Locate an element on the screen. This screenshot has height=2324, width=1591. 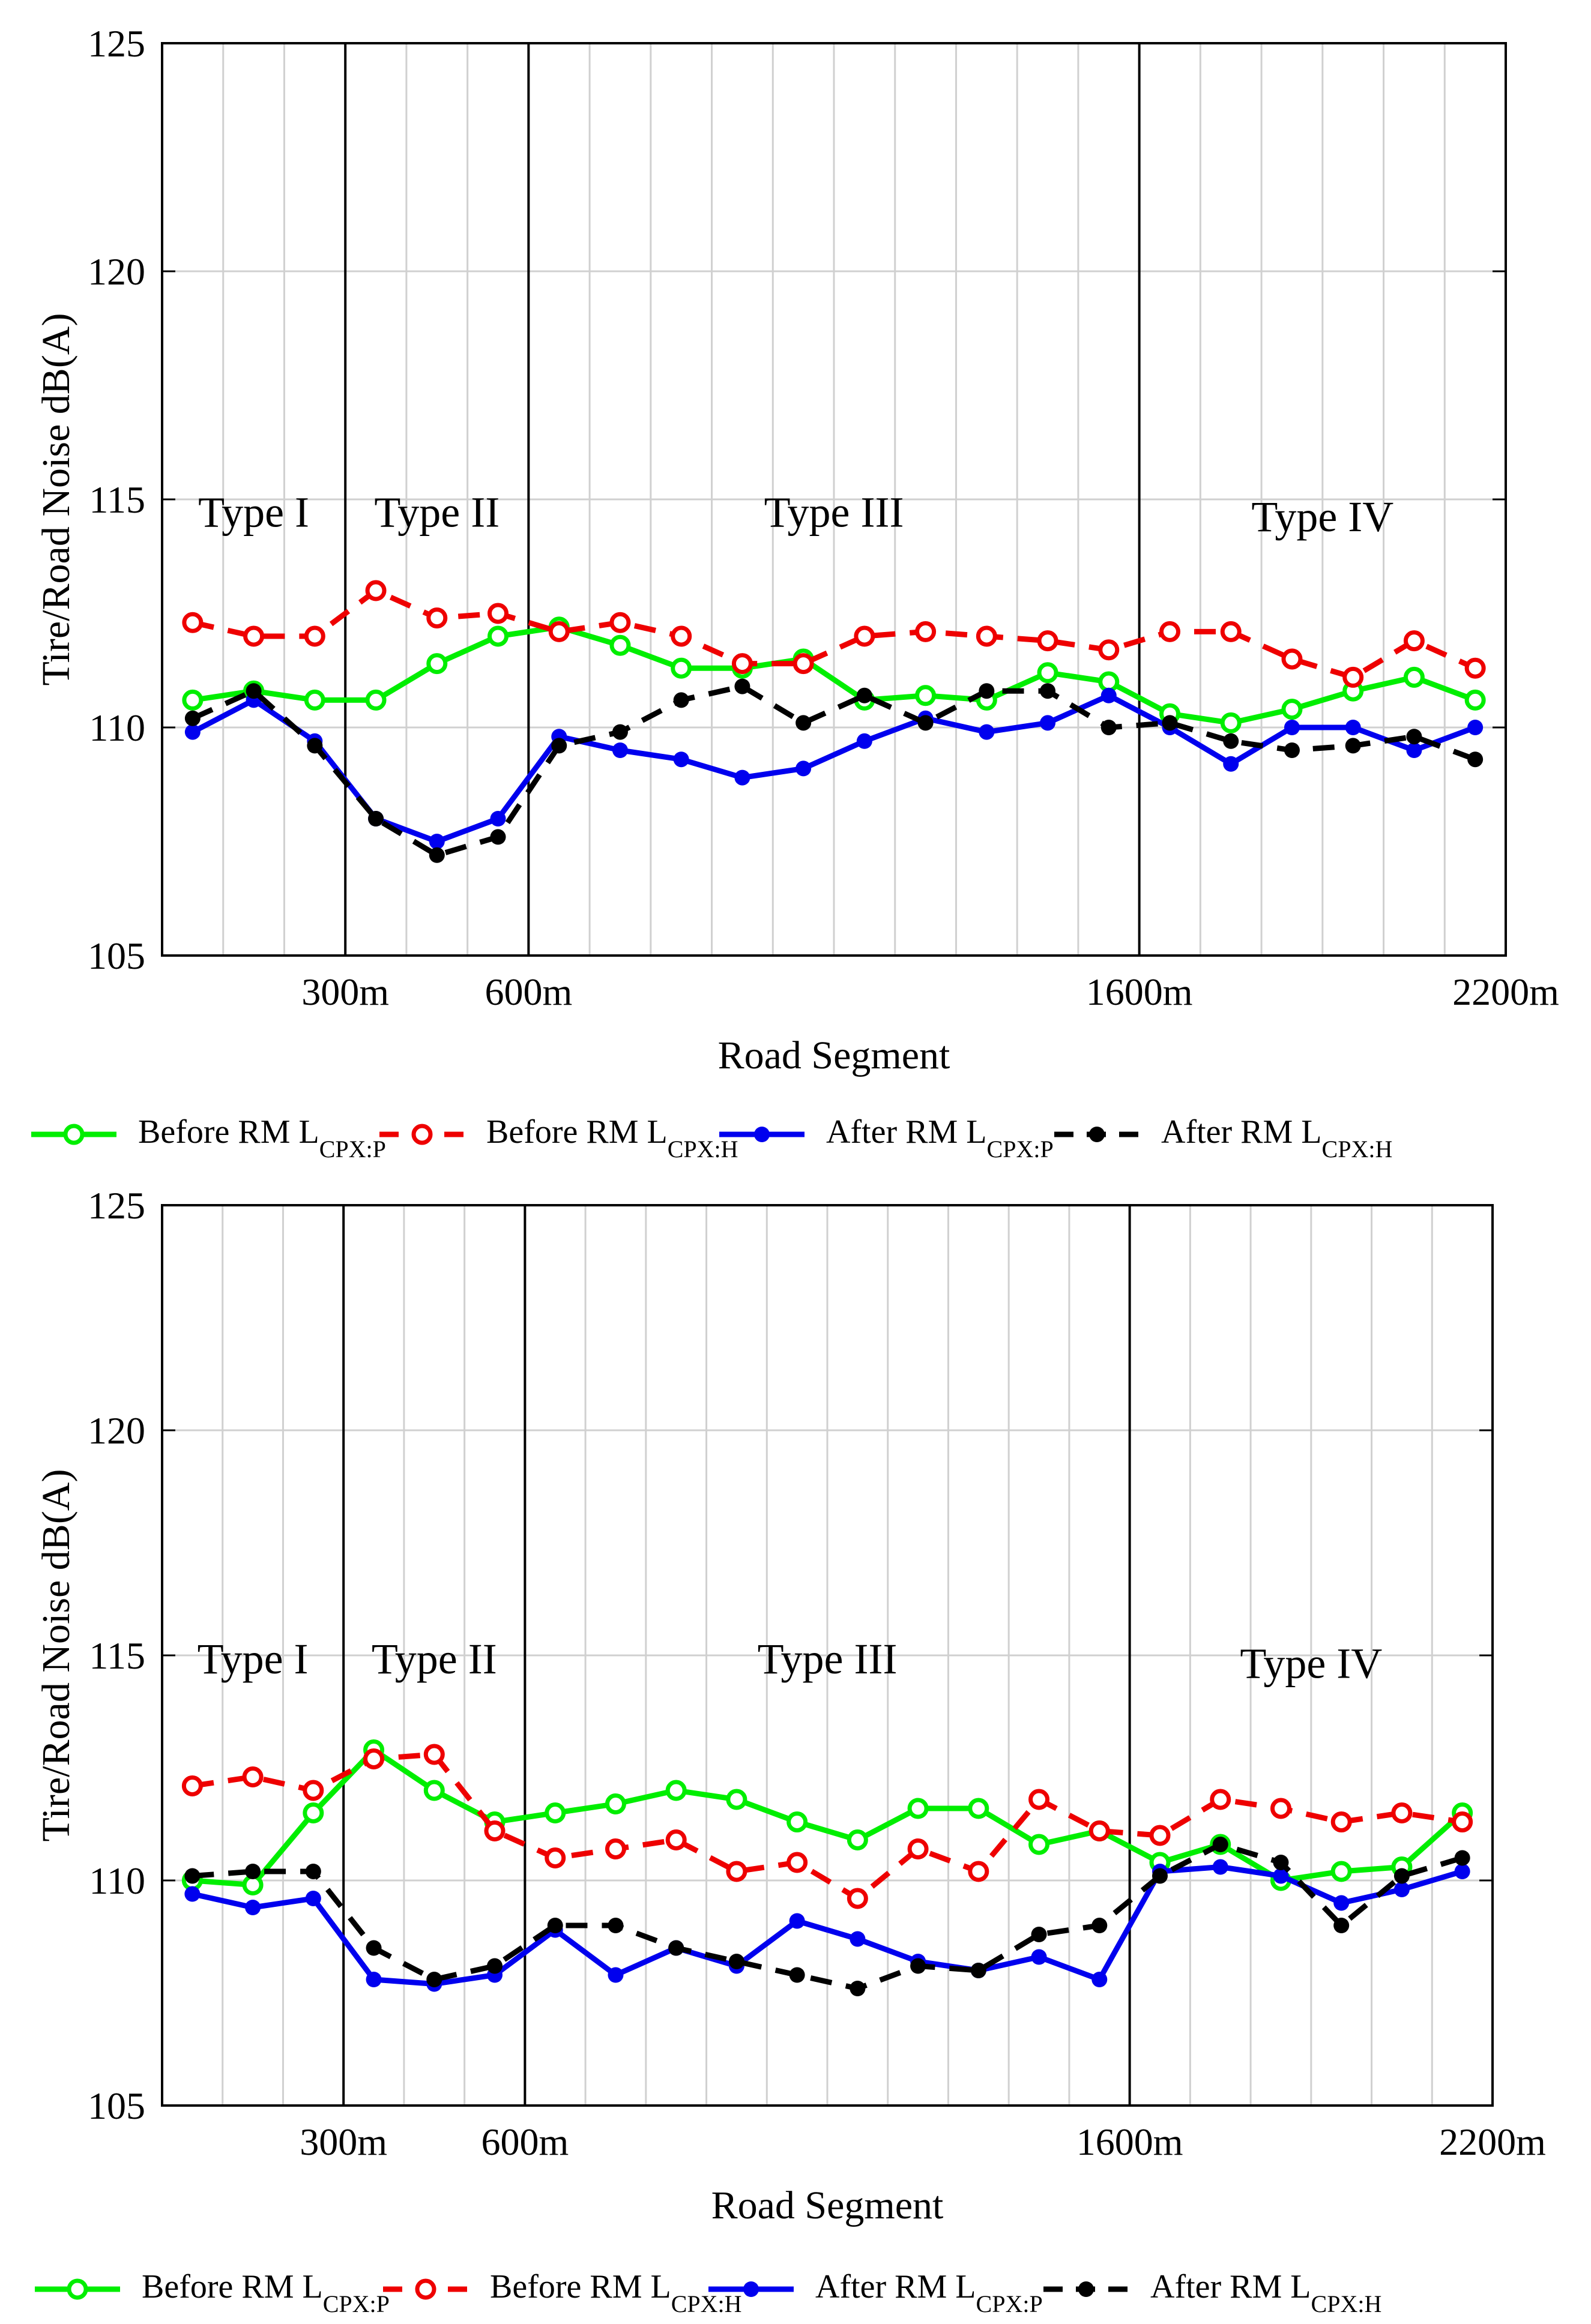
region-label: Type I is located at coordinates (253, 1659).